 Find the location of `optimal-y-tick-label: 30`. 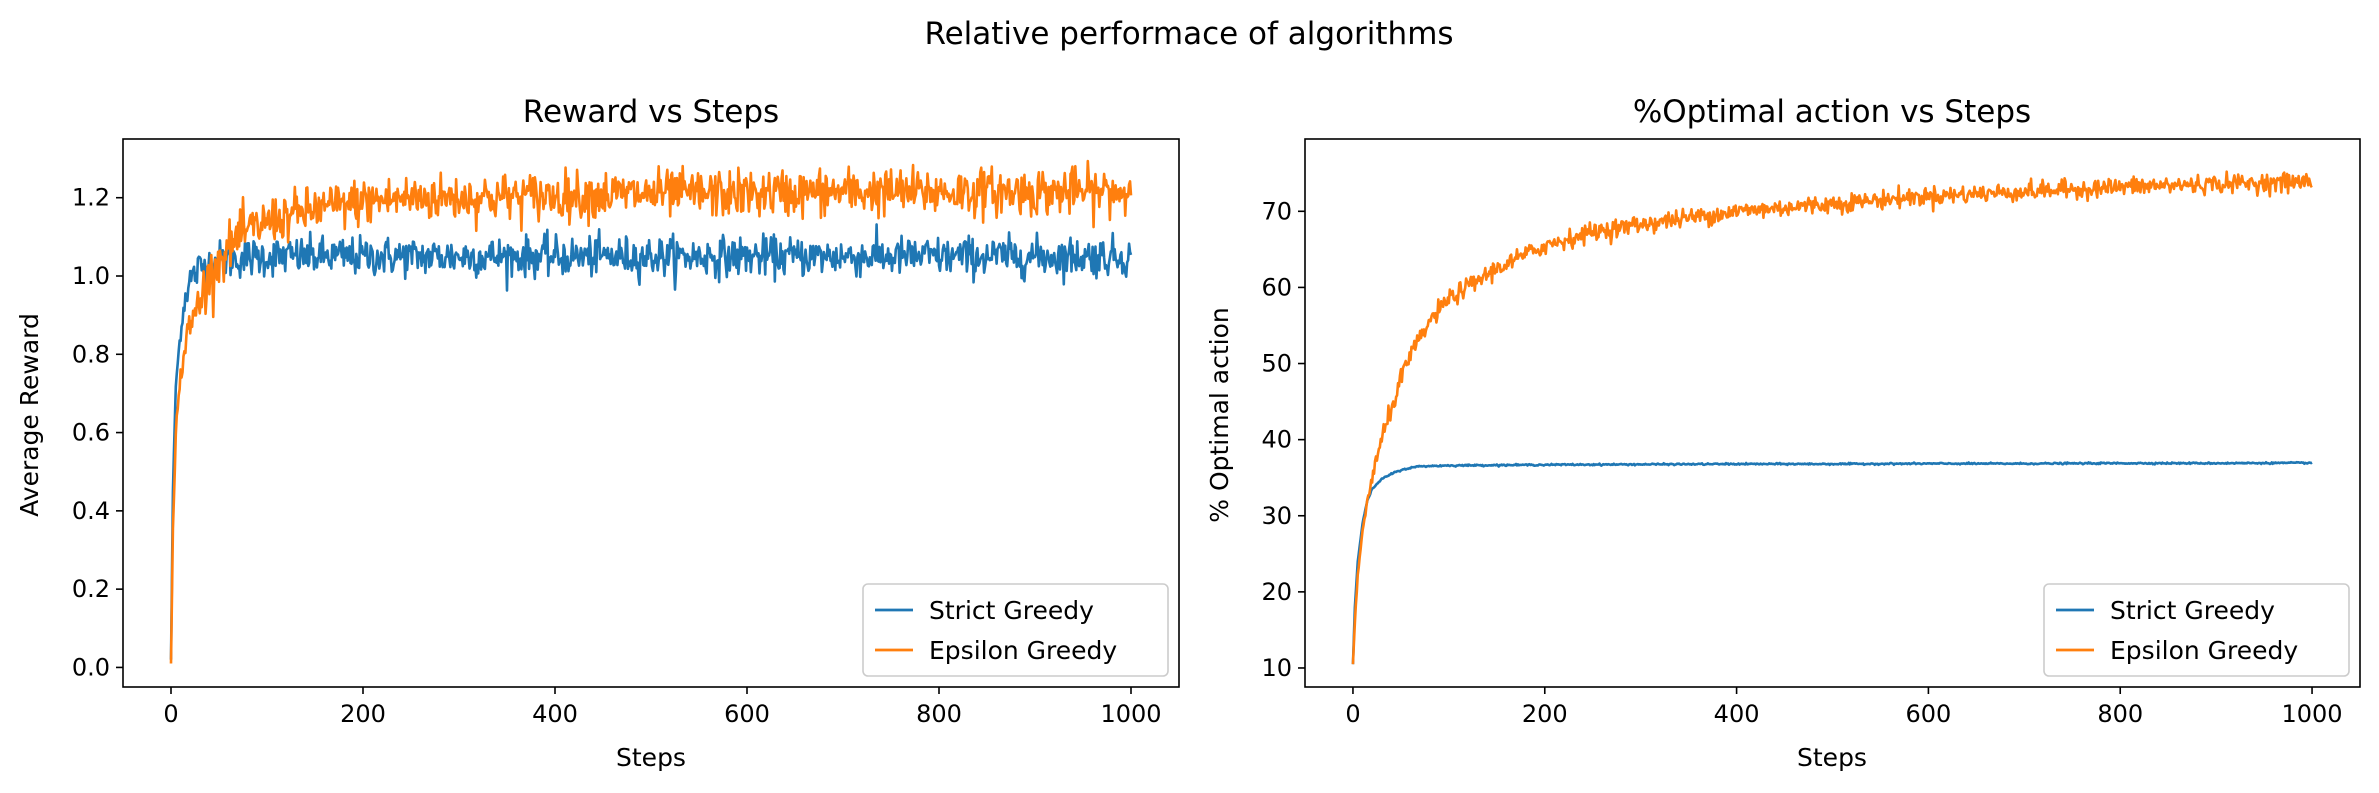

optimal-y-tick-label: 30 is located at coordinates (1276, 516).